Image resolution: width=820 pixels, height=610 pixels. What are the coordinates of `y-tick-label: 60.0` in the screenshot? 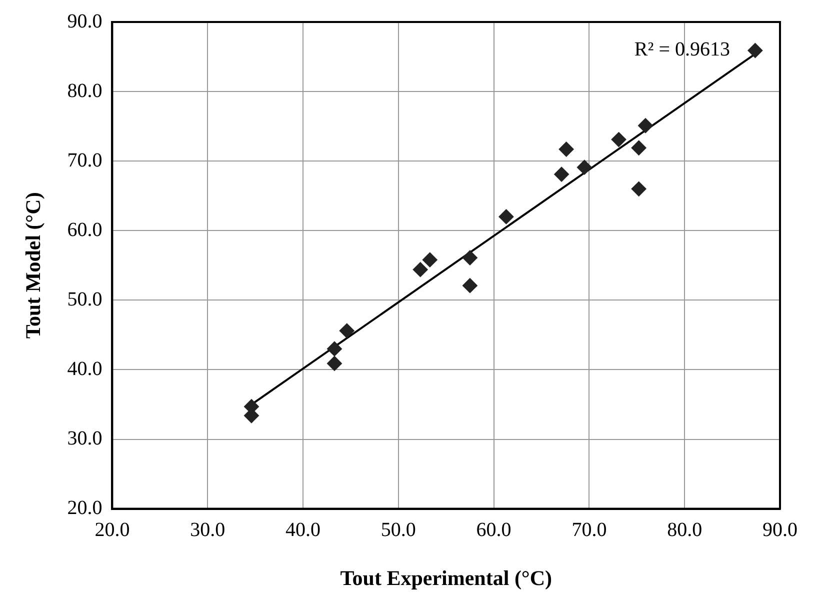 It's located at (84, 229).